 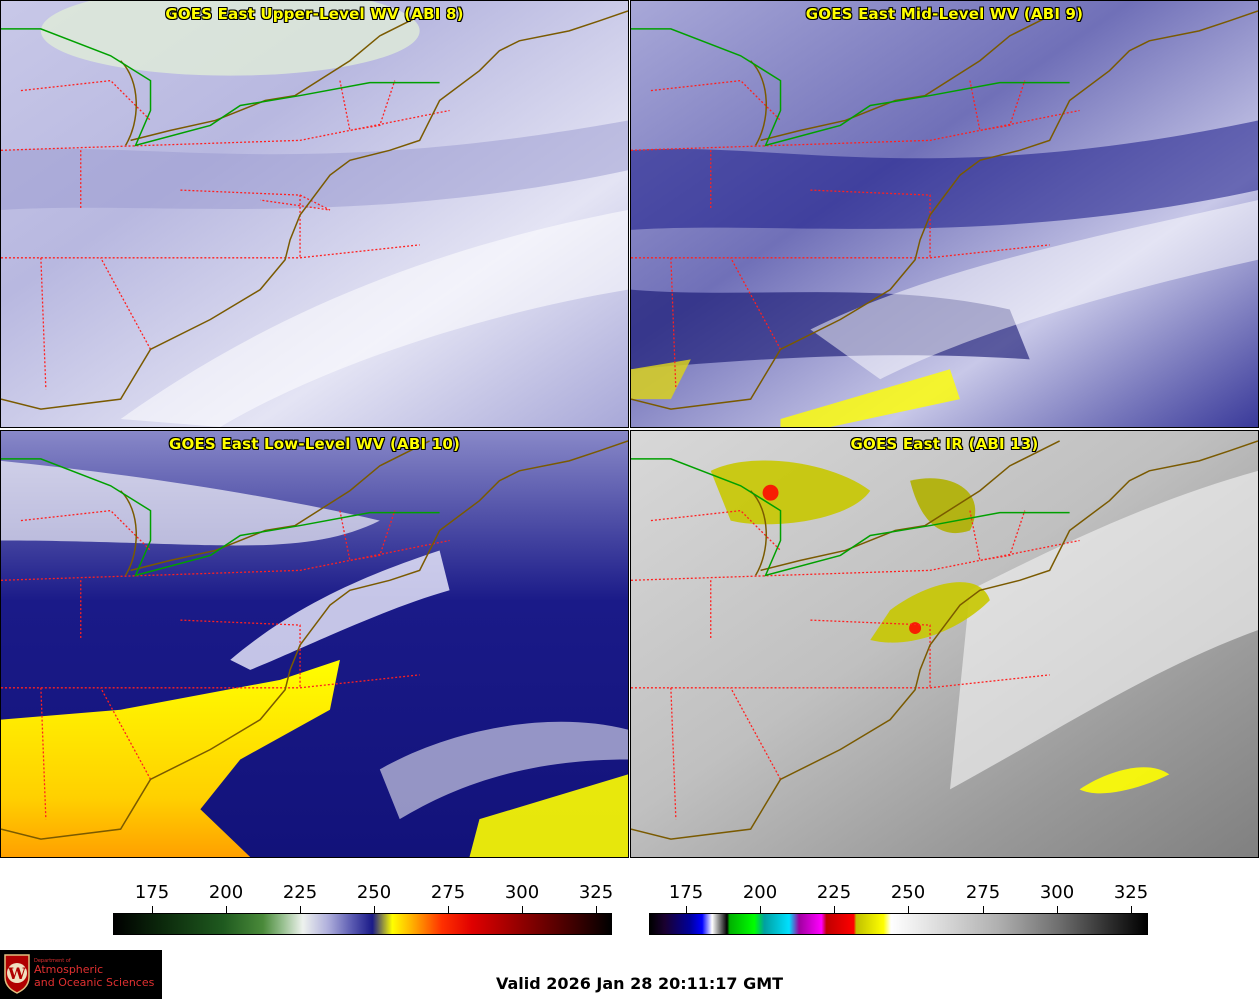 I want to click on logo-line-2: and Oceanic Sciences, so click(x=94, y=982).